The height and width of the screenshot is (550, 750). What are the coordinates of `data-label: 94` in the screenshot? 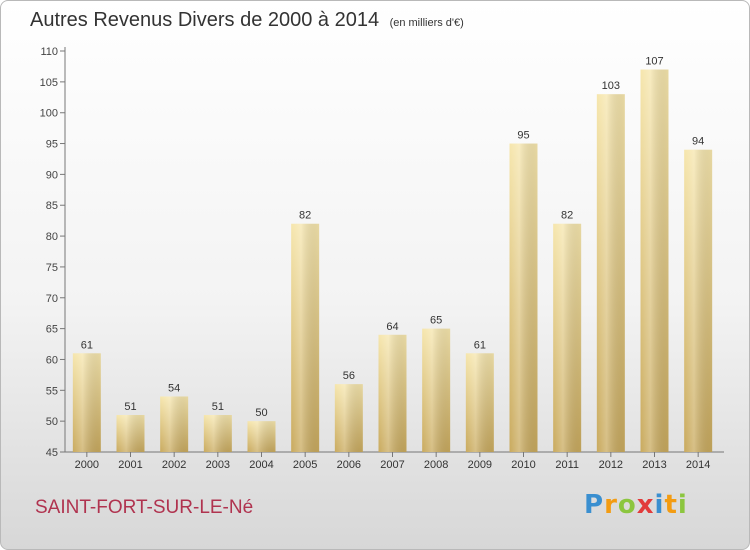 It's located at (698, 142).